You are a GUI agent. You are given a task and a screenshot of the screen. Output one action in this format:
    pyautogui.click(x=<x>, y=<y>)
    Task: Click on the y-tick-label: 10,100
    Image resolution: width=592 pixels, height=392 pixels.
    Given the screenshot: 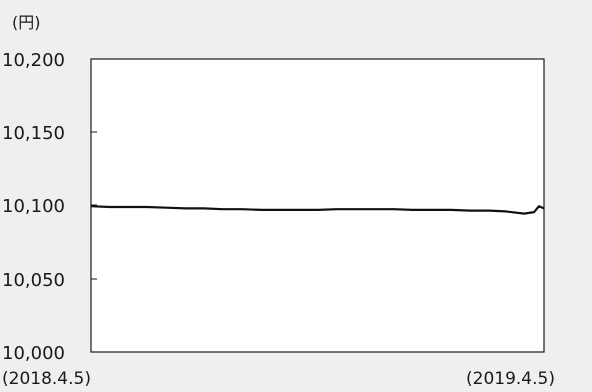 What is the action you would take?
    pyautogui.click(x=33, y=206)
    